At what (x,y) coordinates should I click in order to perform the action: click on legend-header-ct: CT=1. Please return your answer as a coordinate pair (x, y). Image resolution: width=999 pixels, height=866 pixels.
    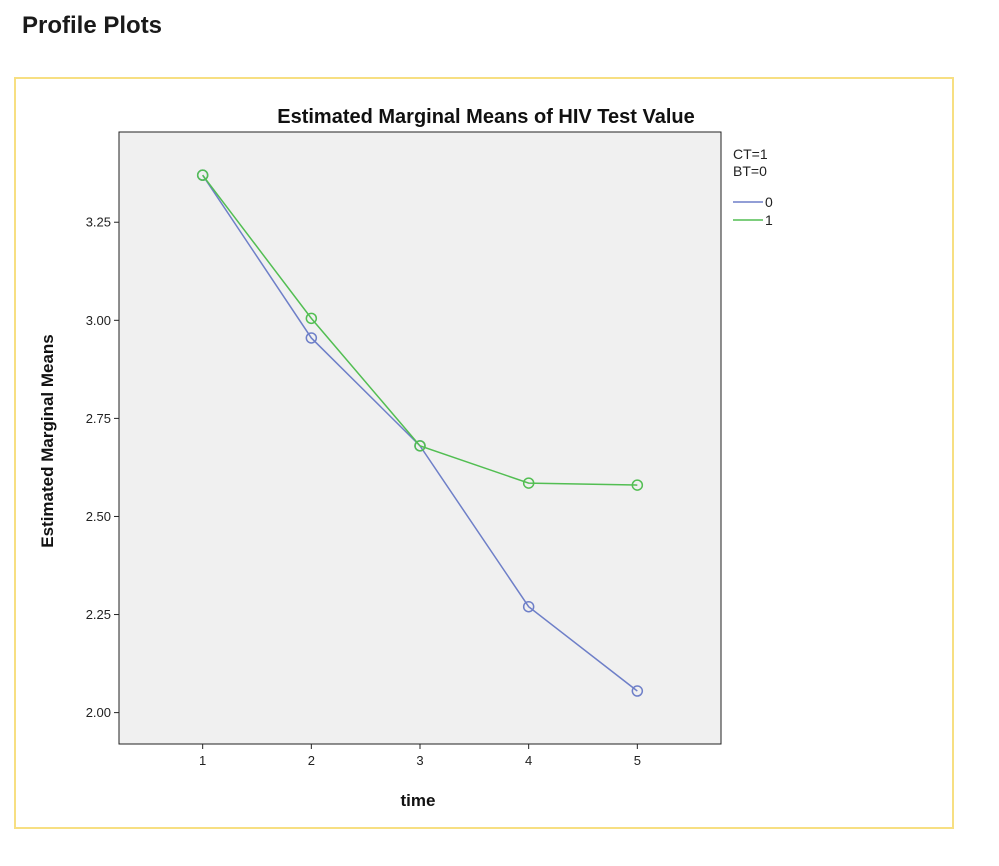
    Looking at the image, I should click on (750, 154).